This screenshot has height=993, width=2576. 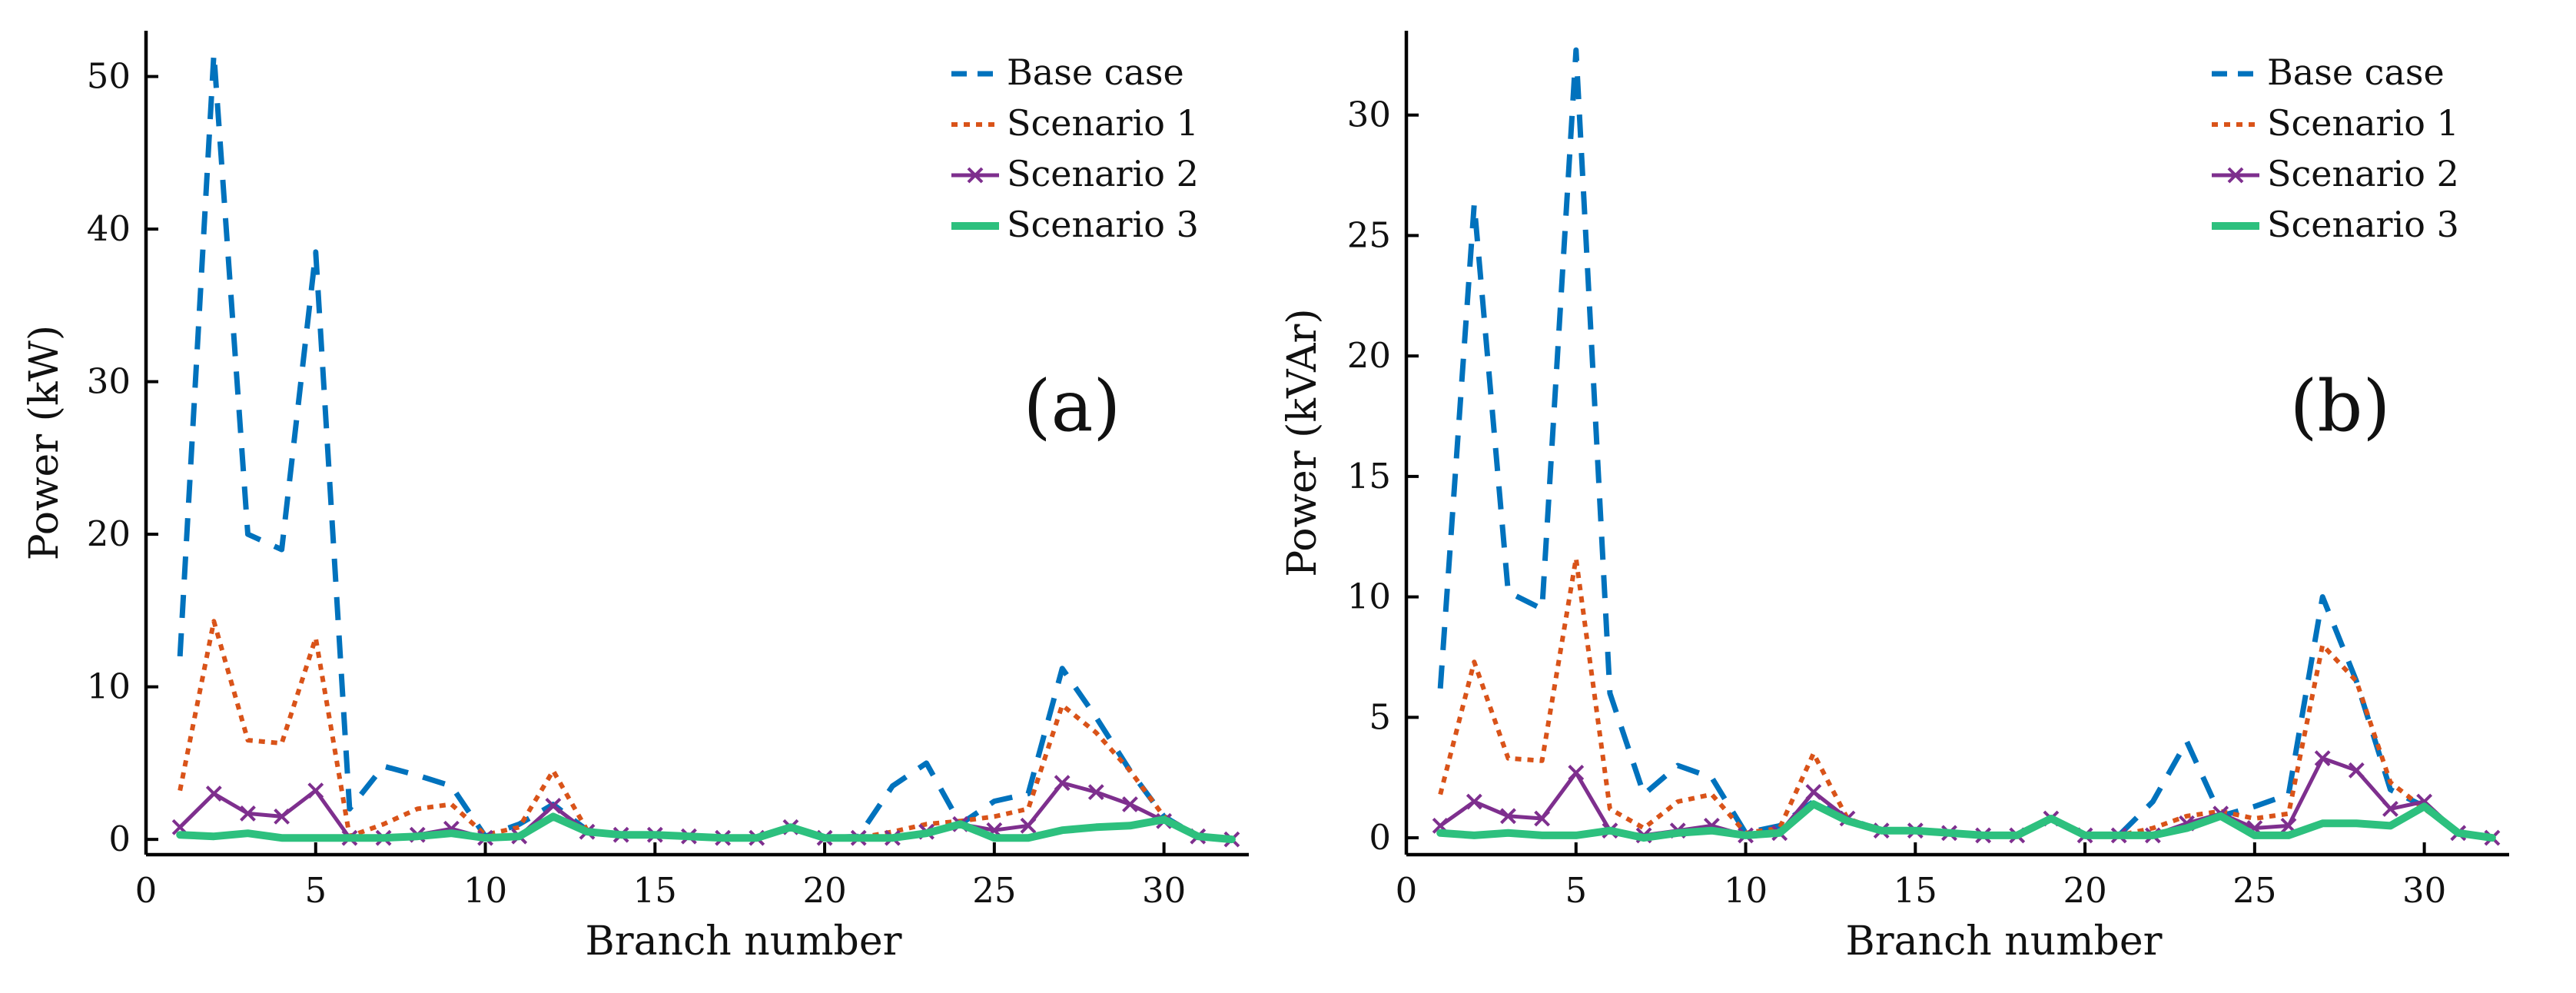 What do you see at coordinates (2340, 406) in the screenshot?
I see `panel-label: (b)` at bounding box center [2340, 406].